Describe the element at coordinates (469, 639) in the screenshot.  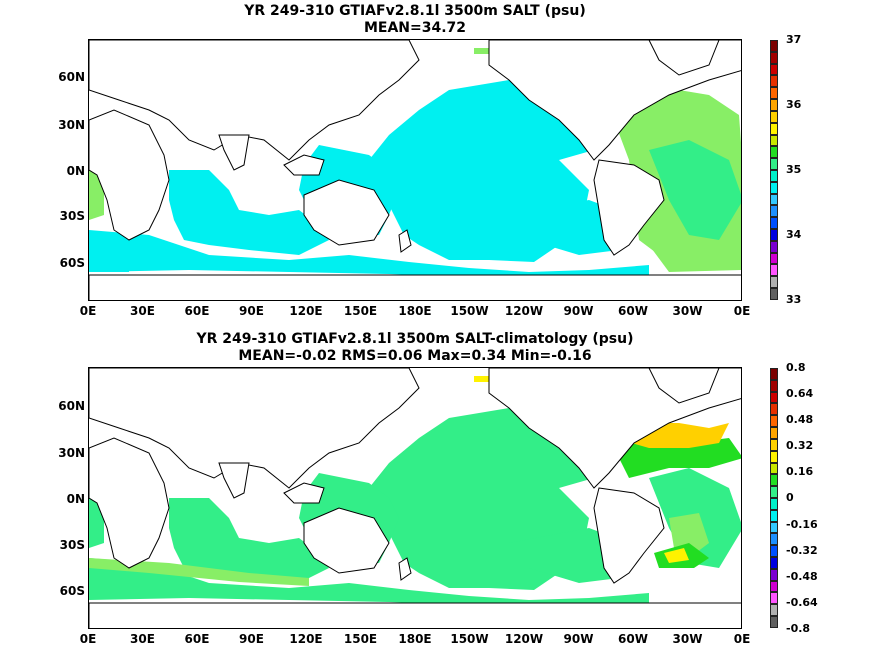
I see `panel2-xtick: 150W` at that location.